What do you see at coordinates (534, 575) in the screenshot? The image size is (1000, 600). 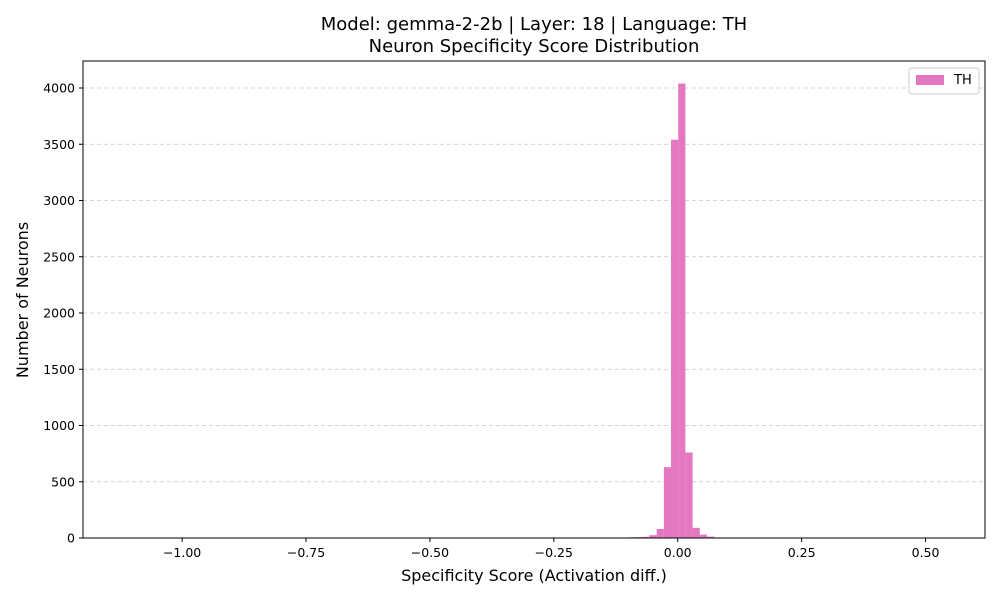 I see `x-axis-label: Specificity Score (Activation diff.)` at bounding box center [534, 575].